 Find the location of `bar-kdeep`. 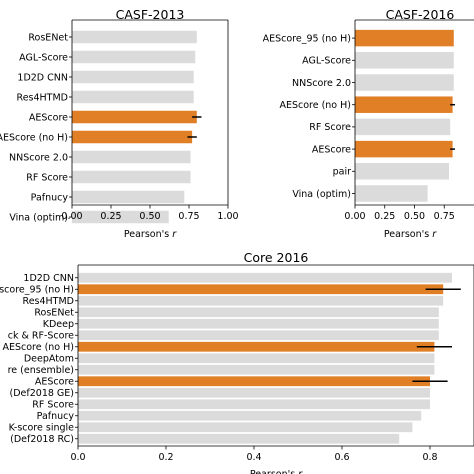

bar-kdeep is located at coordinates (258, 323).